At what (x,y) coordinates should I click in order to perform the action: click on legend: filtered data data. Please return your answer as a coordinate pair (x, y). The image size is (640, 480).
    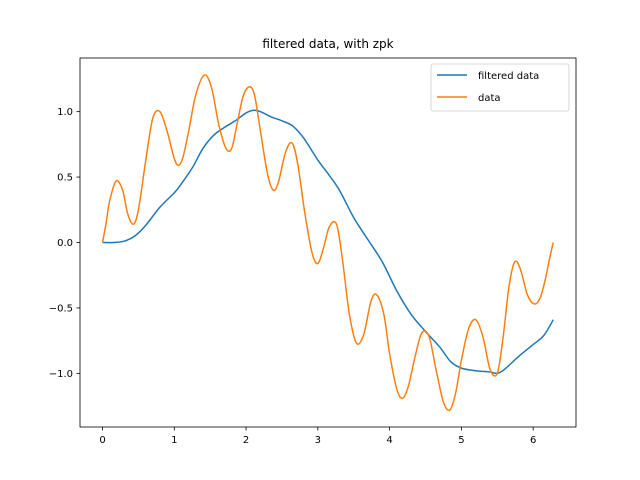
    Looking at the image, I should click on (500, 87).